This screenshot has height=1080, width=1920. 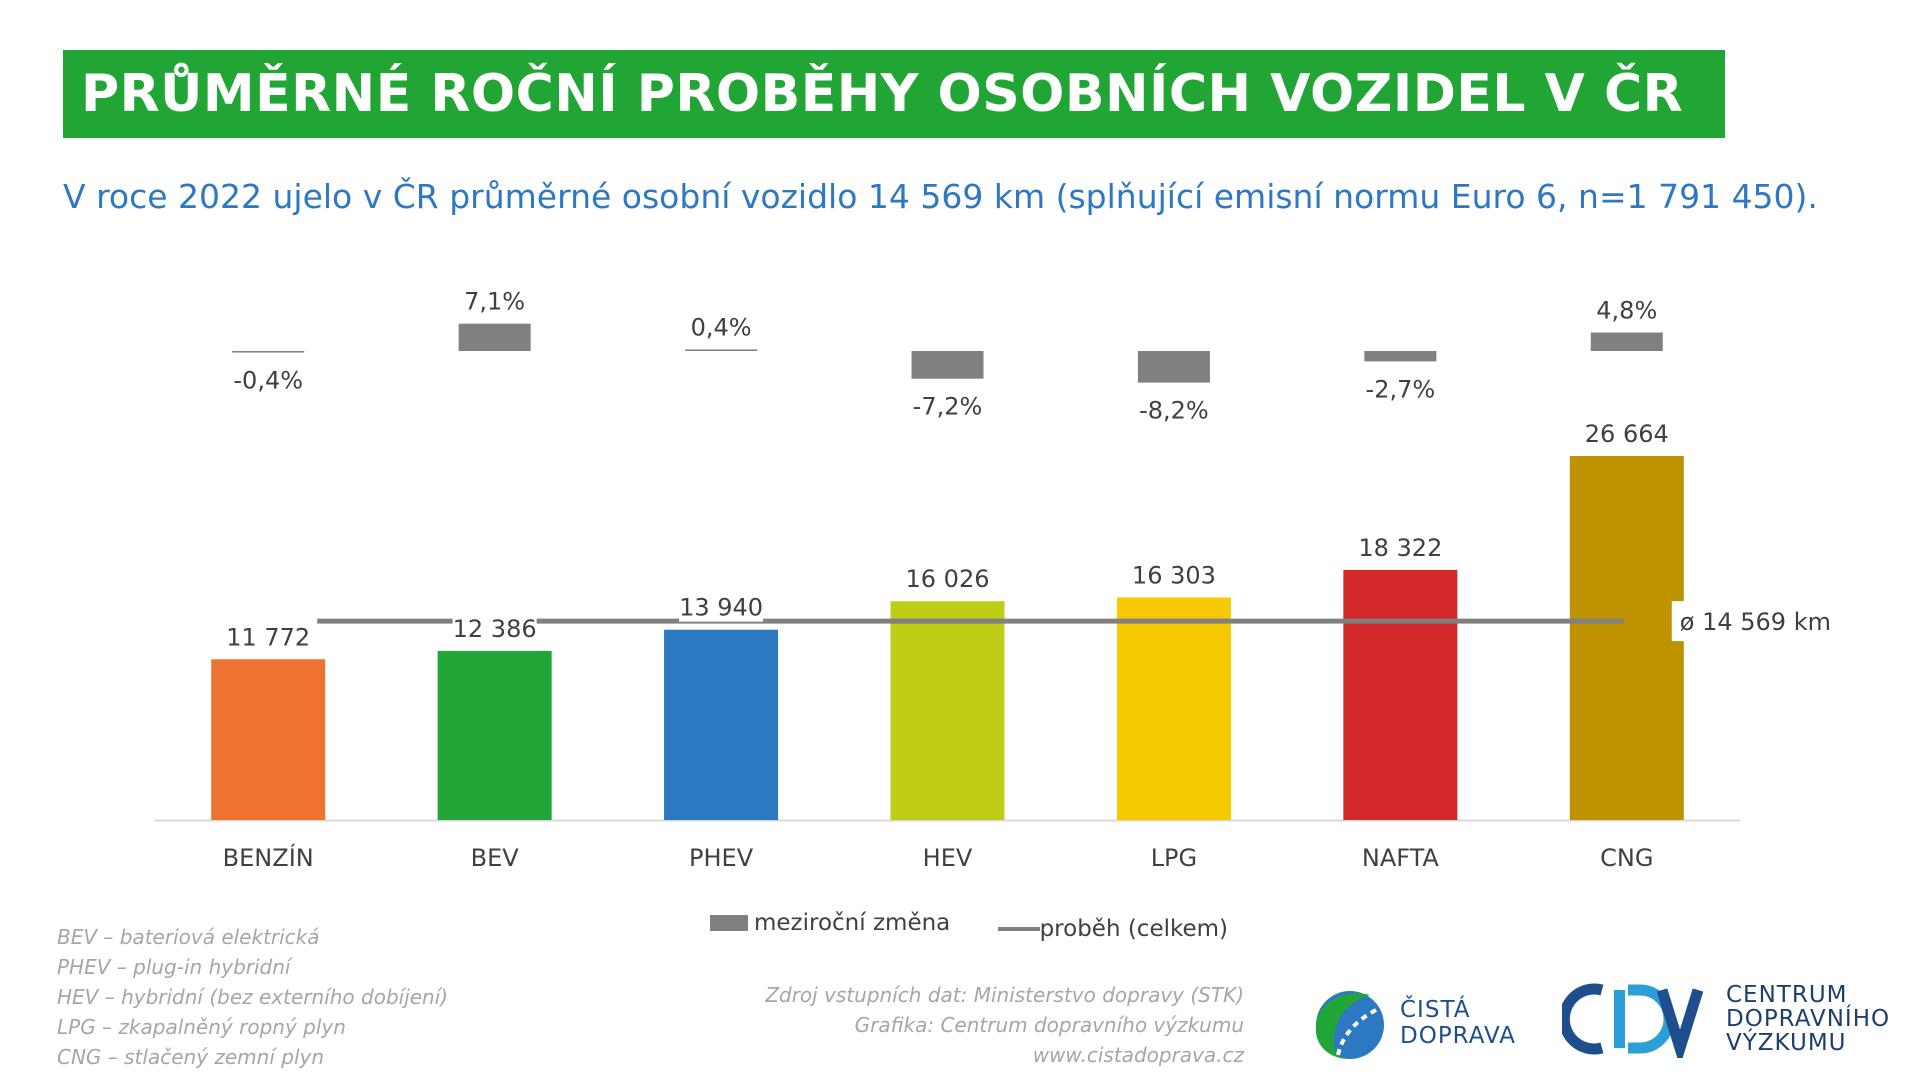 I want to click on cdv-wordmark: CENTRUM DOPRAVNÍHO VÝZKUMU, so click(x=1808, y=1019).